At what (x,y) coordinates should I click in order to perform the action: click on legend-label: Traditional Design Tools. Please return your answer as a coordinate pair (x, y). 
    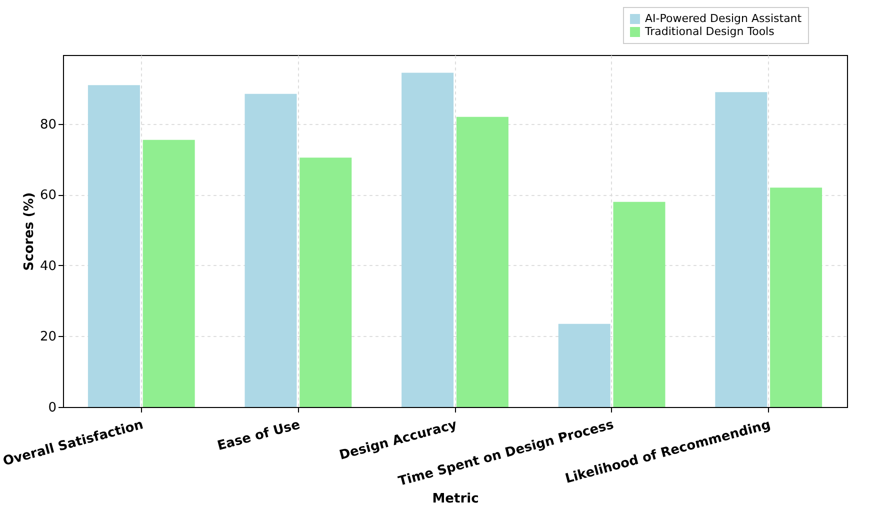
    Looking at the image, I should click on (709, 31).